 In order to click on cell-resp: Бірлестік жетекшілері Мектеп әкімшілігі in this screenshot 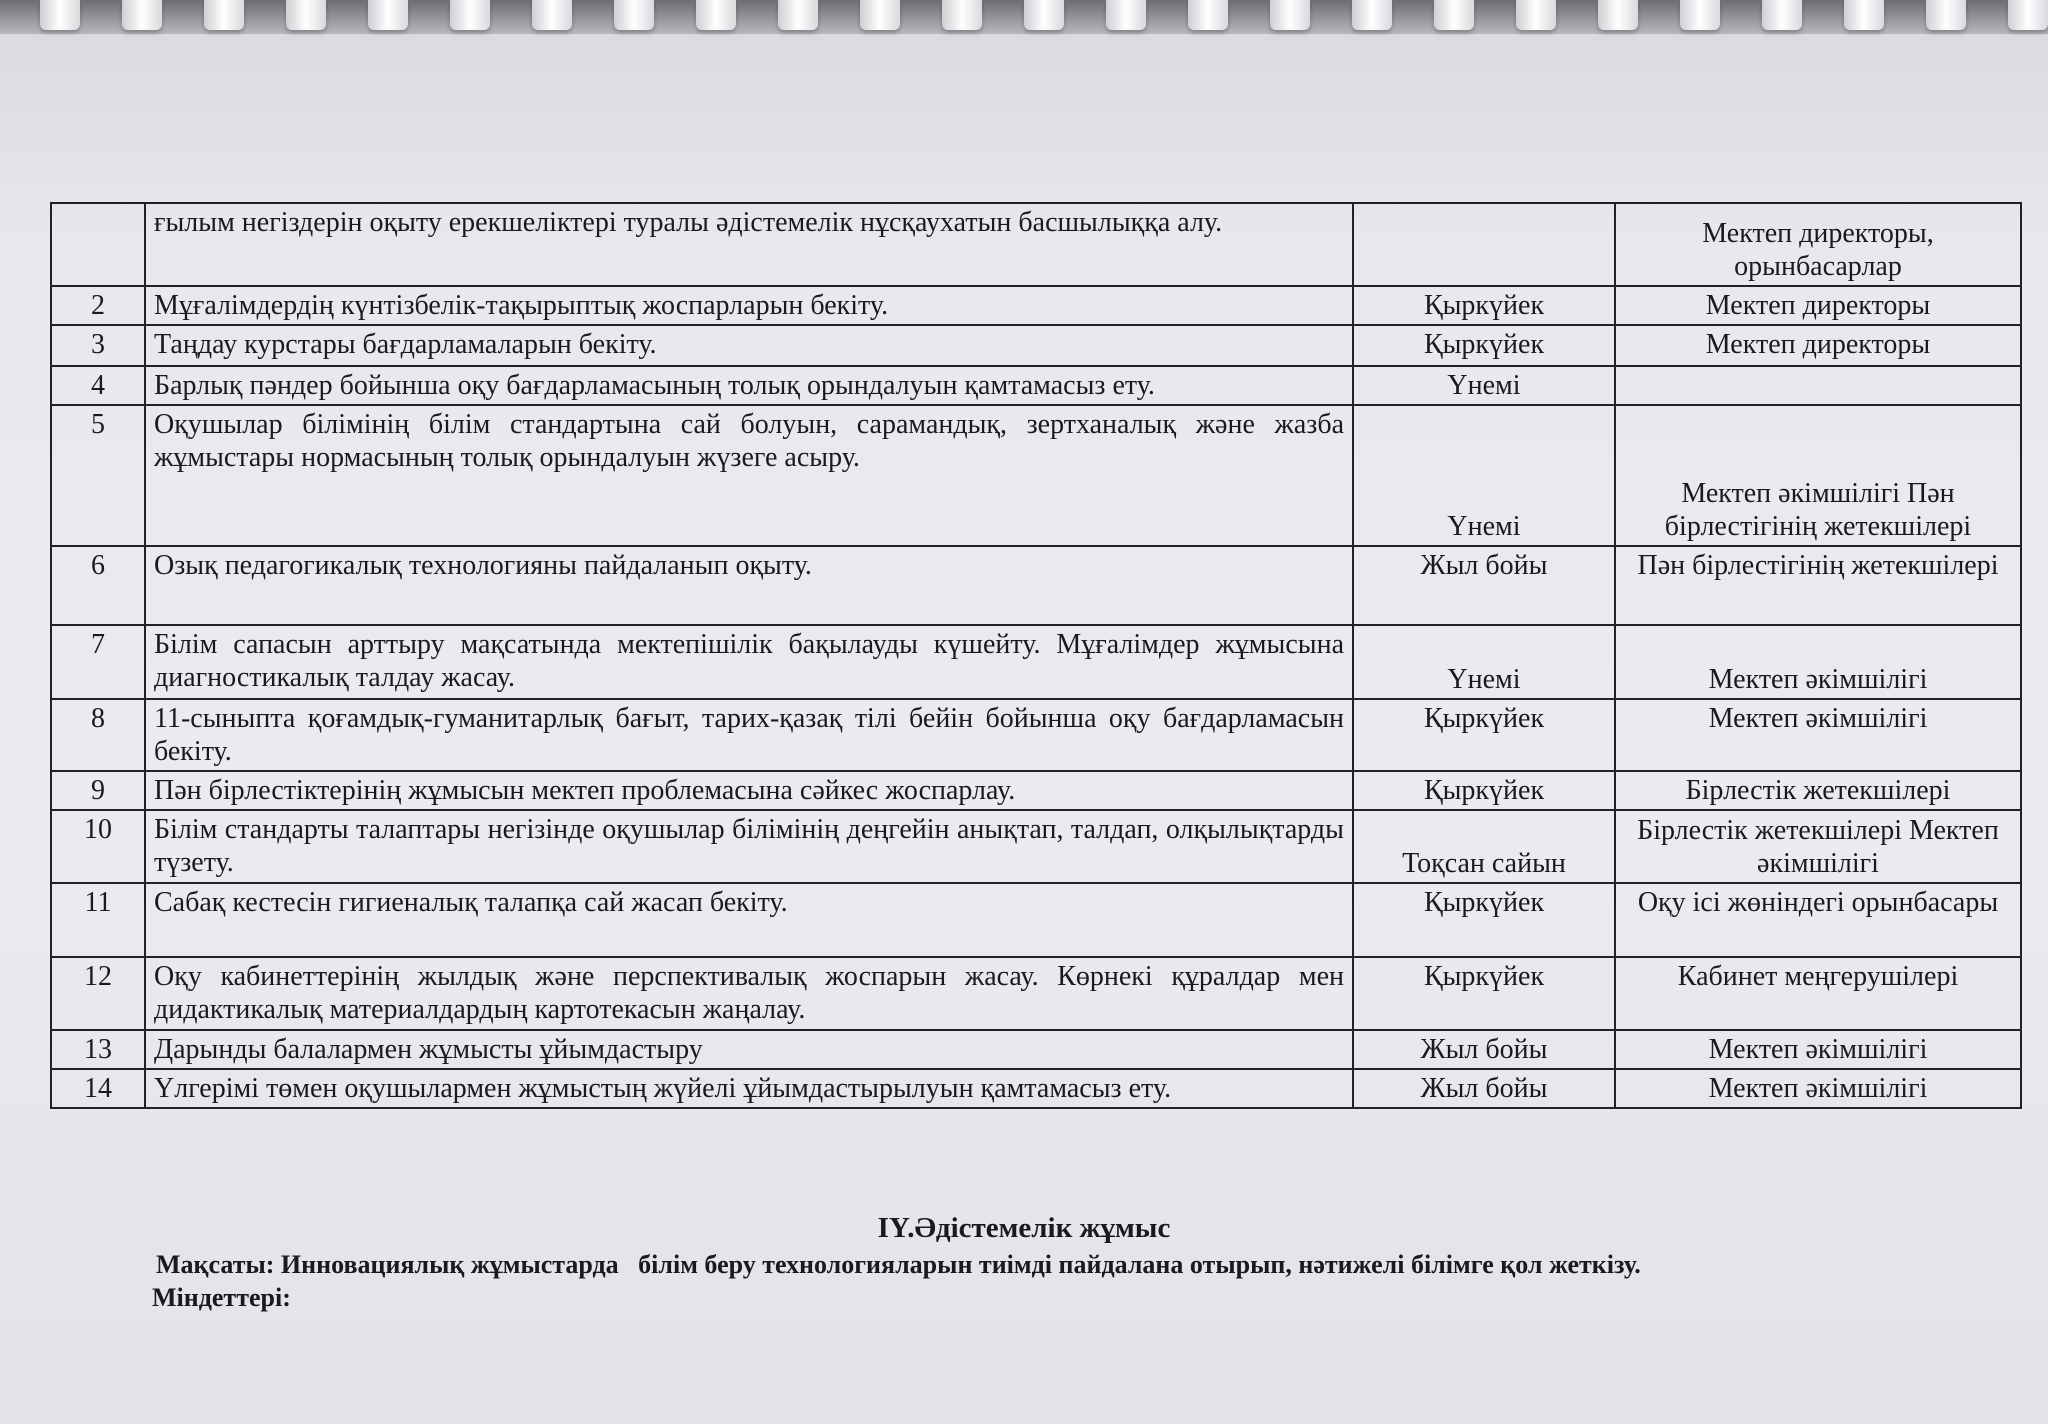, I will do `click(1818, 846)`.